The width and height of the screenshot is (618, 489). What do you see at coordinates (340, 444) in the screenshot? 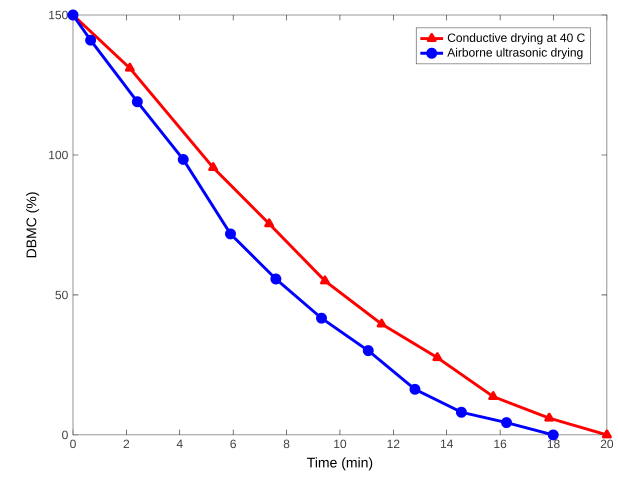
I see `x-tick-label: 10` at bounding box center [340, 444].